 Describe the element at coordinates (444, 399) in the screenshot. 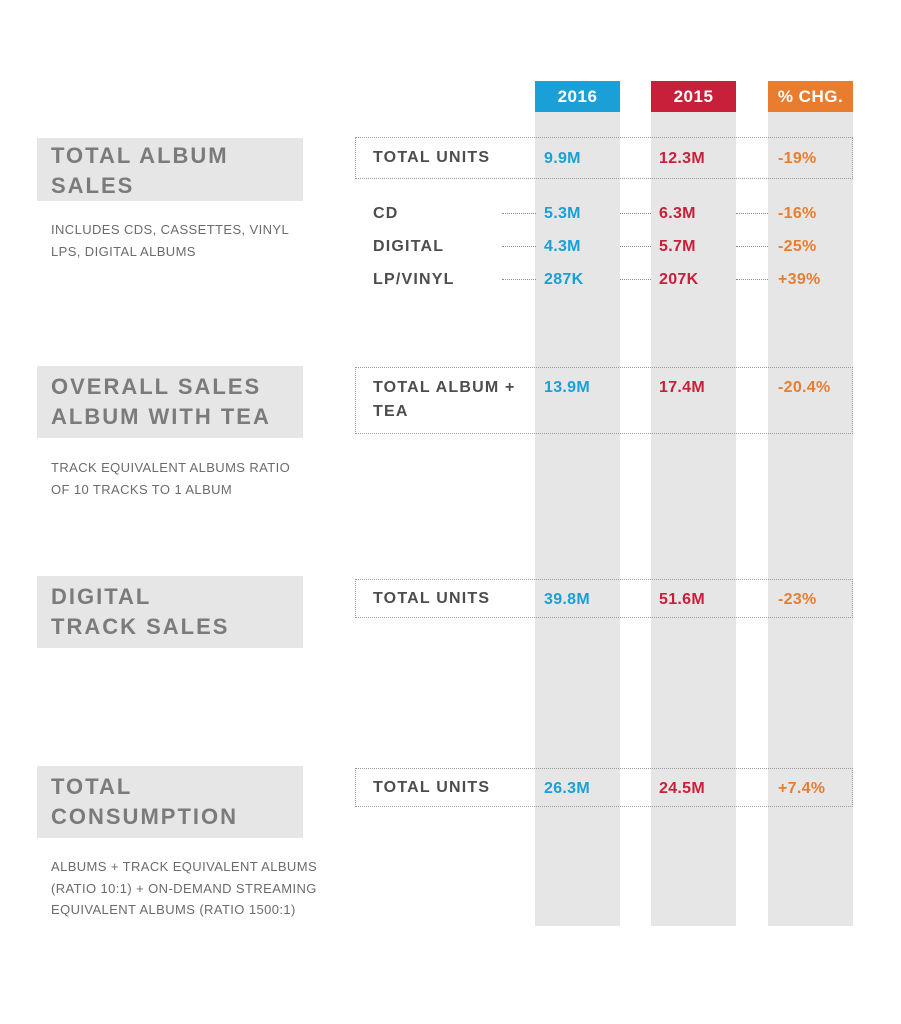

I see `row-label: TOTAL ALBUM + TEA` at that location.